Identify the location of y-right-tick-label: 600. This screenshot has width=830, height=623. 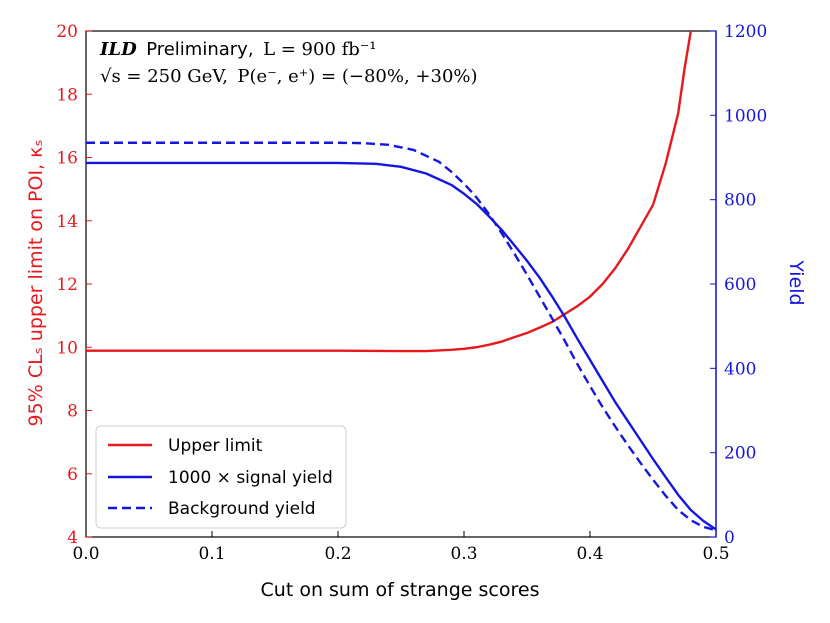
(740, 285).